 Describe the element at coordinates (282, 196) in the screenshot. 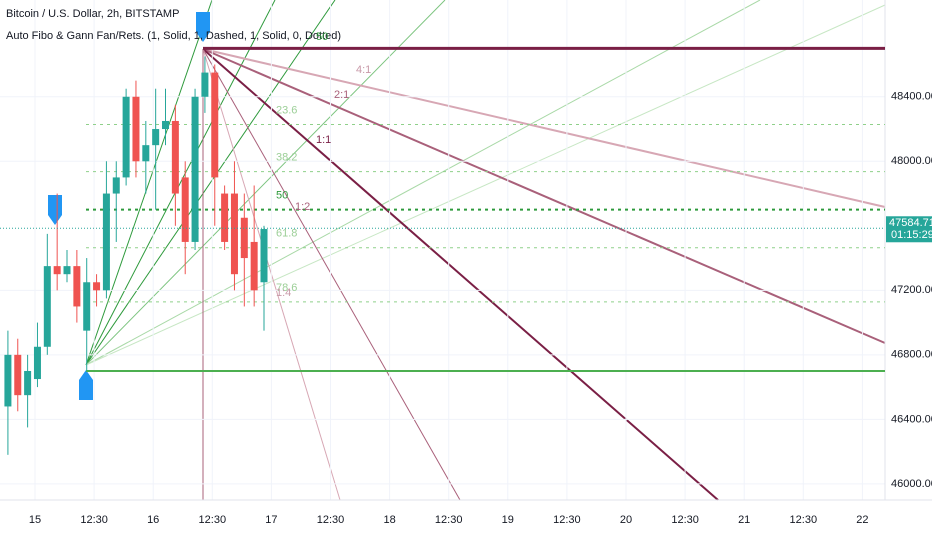

I see `fib-label: 50` at that location.